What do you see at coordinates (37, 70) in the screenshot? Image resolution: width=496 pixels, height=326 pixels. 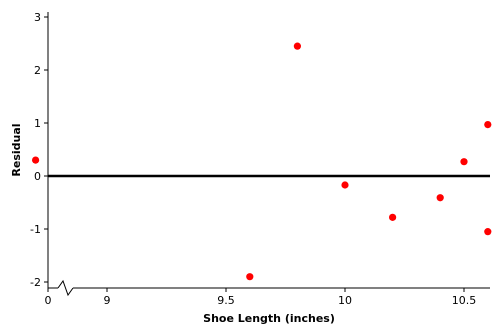 I see `y-tick-label: 2` at bounding box center [37, 70].